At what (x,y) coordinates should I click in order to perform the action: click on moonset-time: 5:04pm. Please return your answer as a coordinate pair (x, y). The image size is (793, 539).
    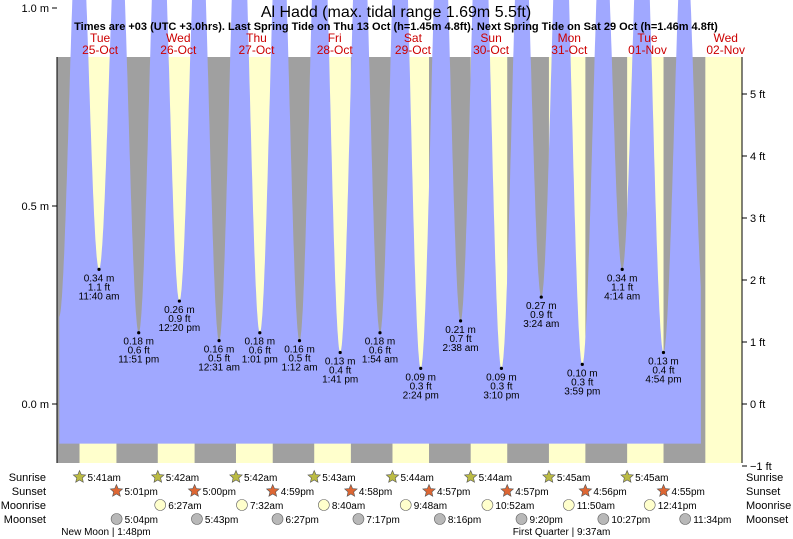
    Looking at the image, I should click on (141, 520).